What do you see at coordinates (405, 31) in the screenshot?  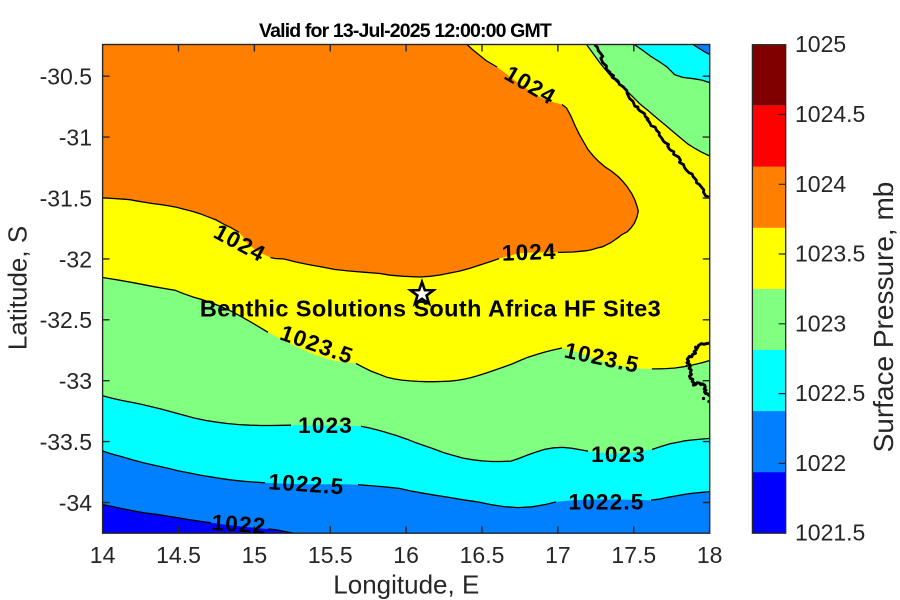 I see `svg-text:Valid for 13-Jul-2025 12:00:00: Valid for 13-Jul-2025 12:00:00 GMT` at bounding box center [405, 31].